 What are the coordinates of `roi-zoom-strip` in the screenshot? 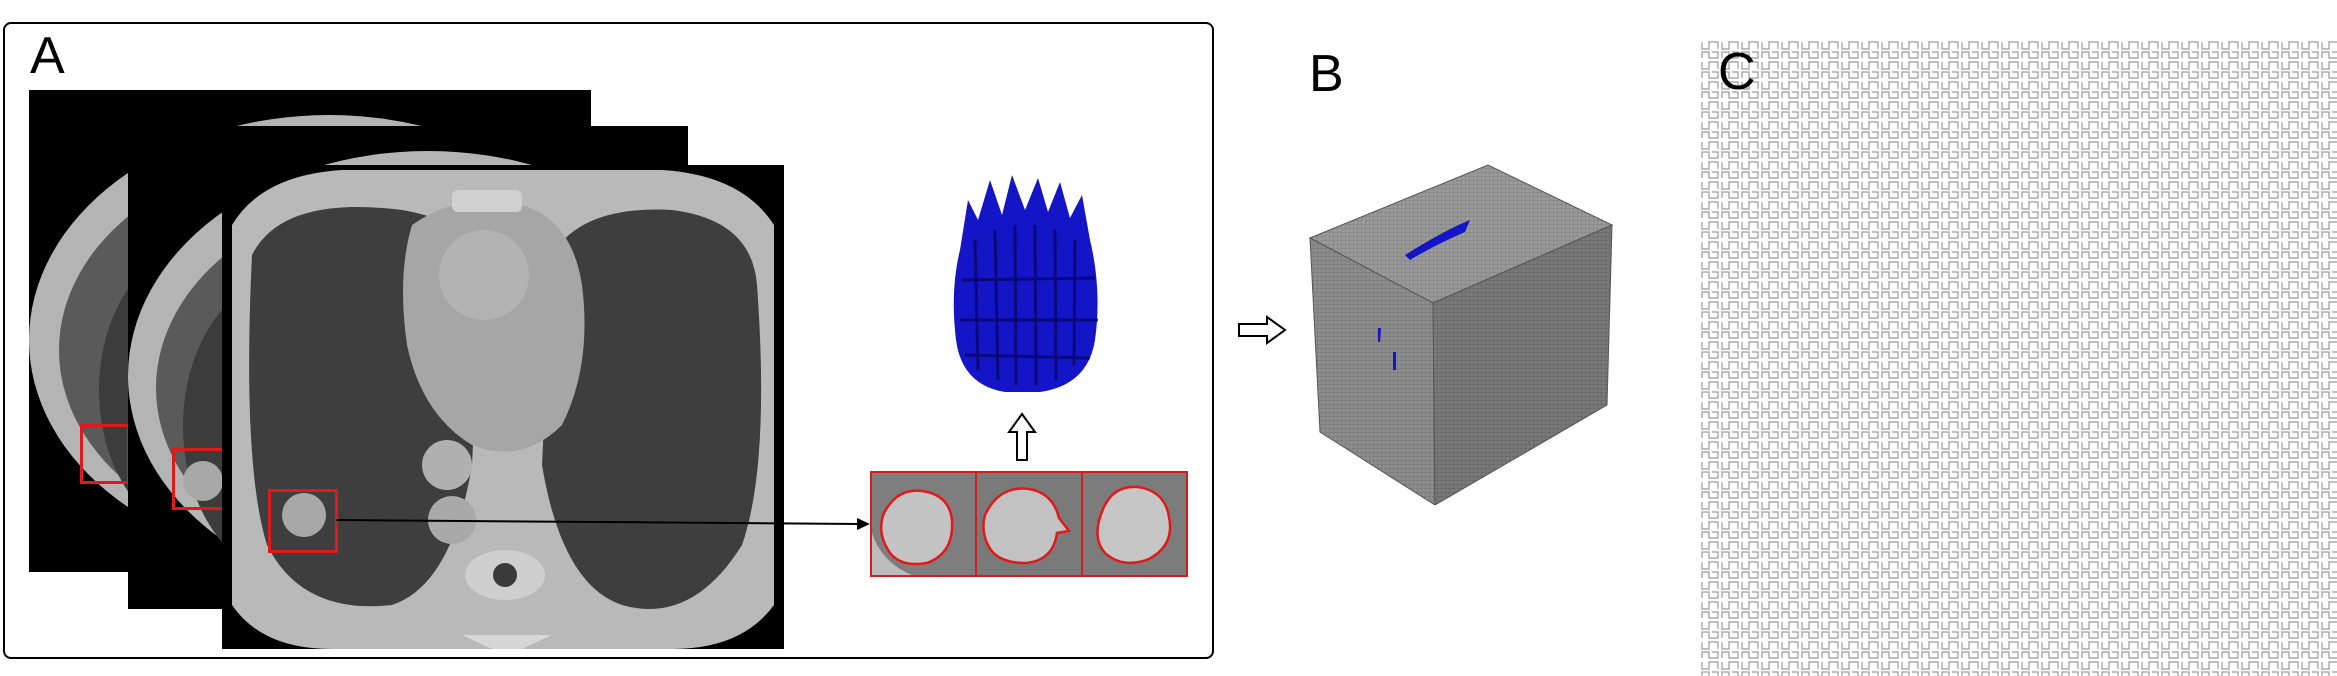 It's located at (1029, 524).